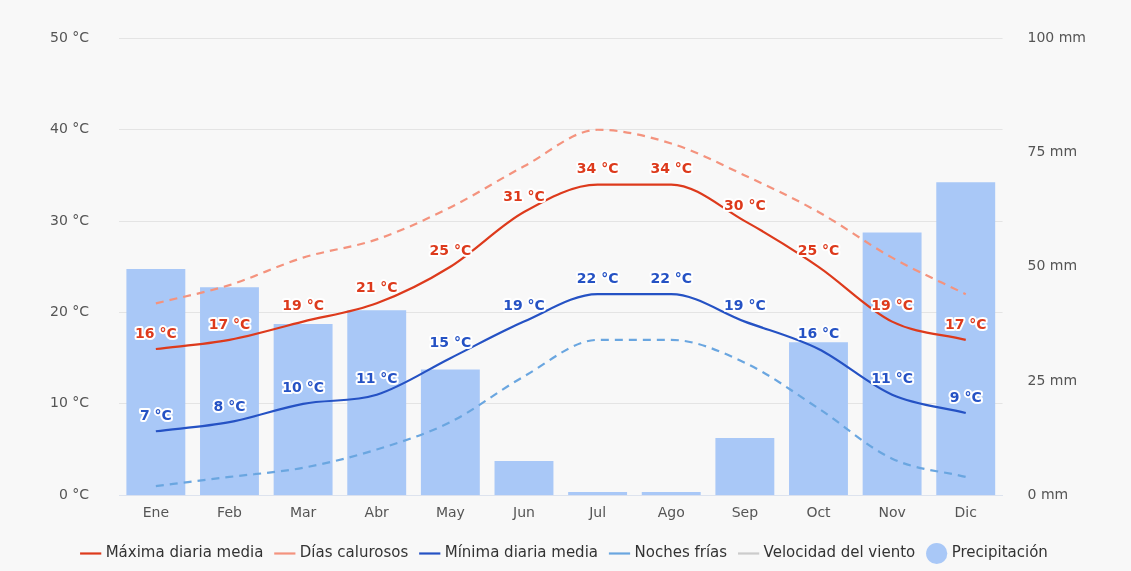  I want to click on legend-label: Días calurosos, so click(354, 552).